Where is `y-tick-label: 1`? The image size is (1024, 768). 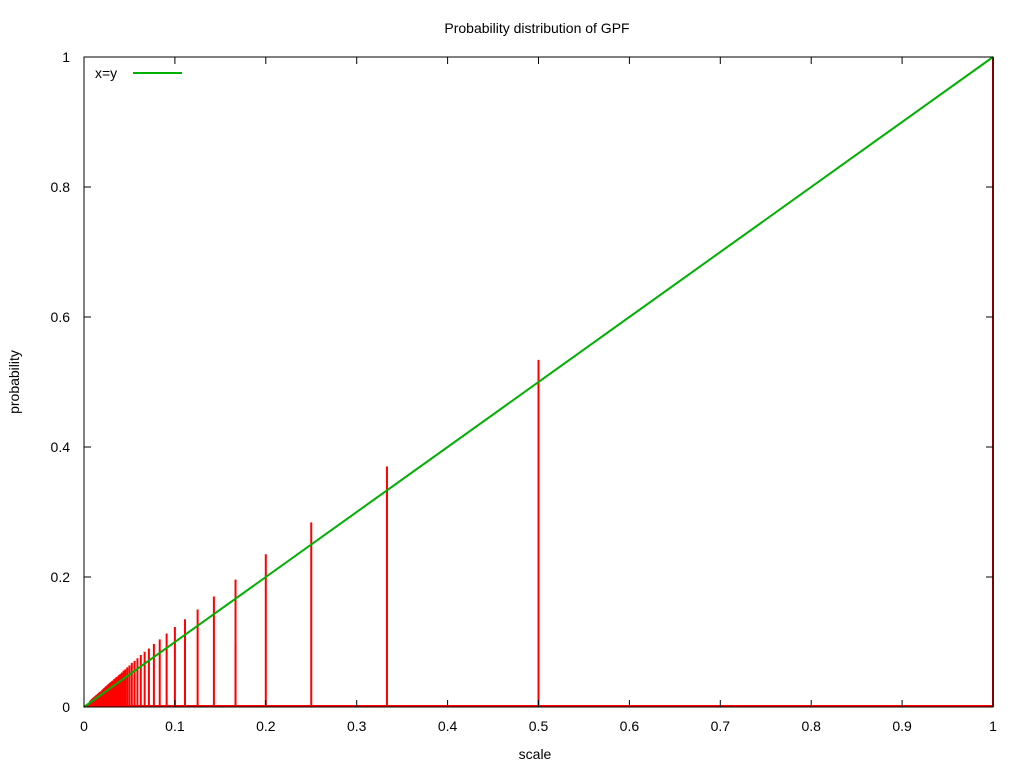
y-tick-label: 1 is located at coordinates (66, 57).